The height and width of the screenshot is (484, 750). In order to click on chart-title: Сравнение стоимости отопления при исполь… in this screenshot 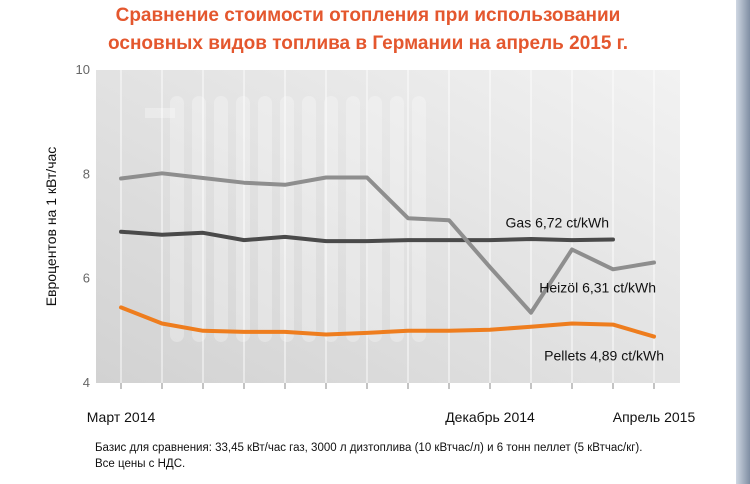, I will do `click(368, 30)`.